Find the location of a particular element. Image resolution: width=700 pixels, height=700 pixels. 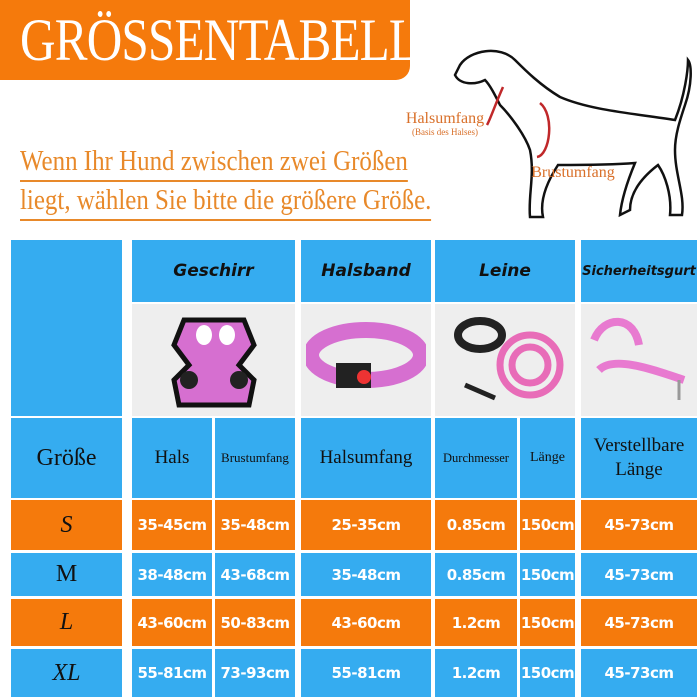

dog-outline-icon is located at coordinates (572, 134).